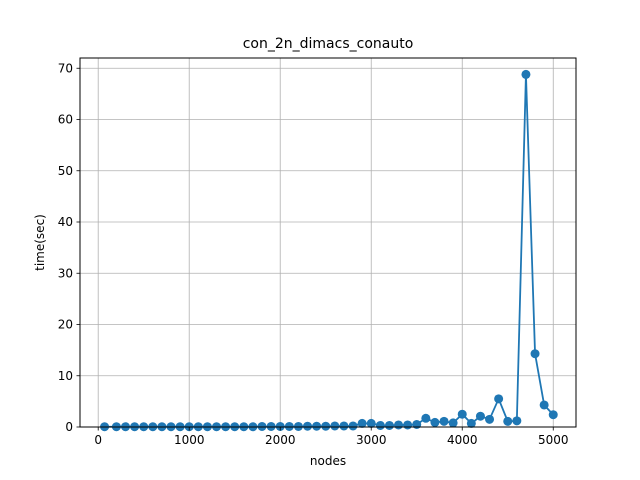 Image resolution: width=640 pixels, height=480 pixels. Describe the element at coordinates (65, 120) in the screenshot. I see `y-tick-label: 60` at that location.